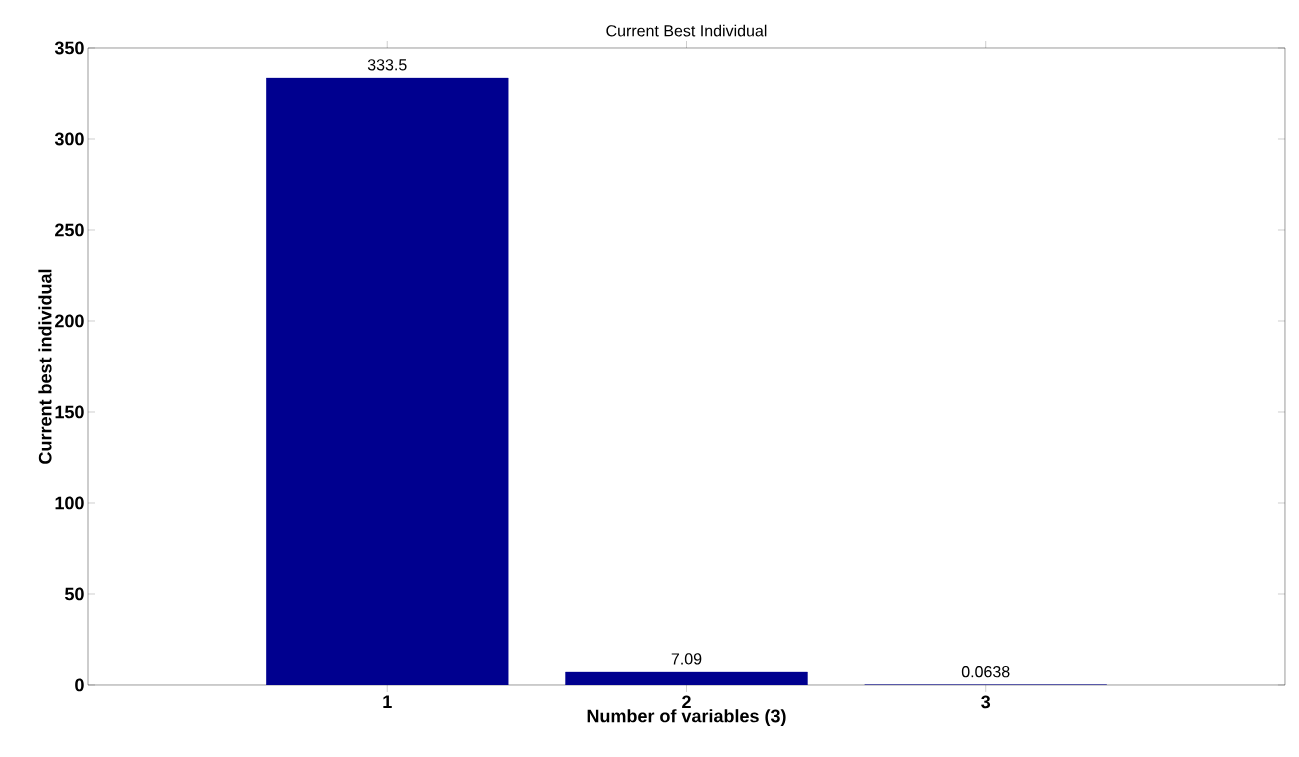 This screenshot has height=757, width=1299. I want to click on y-tick-label: 150, so click(69, 412).